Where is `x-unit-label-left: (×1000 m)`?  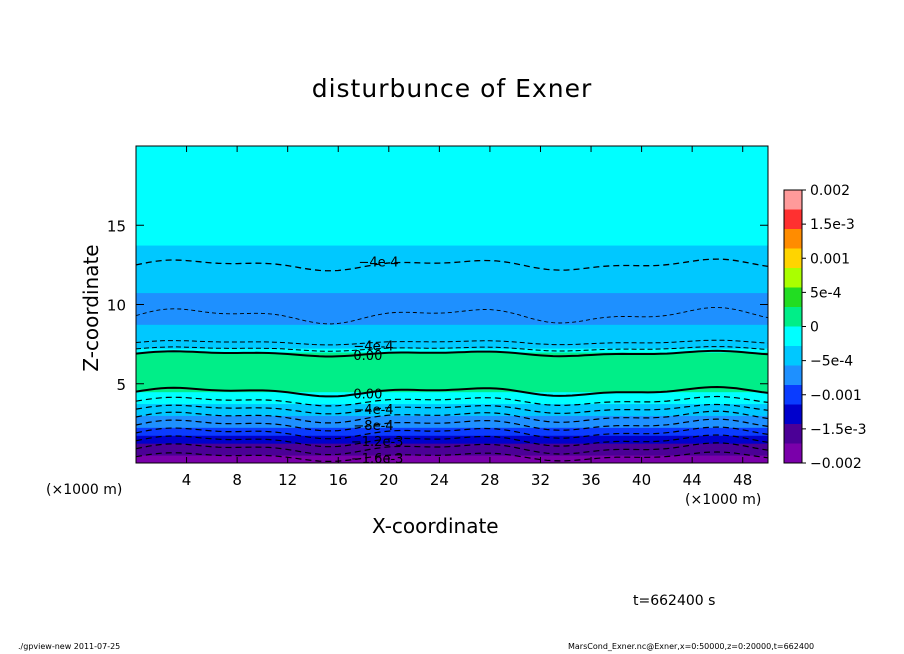 x-unit-label-left: (×1000 m) is located at coordinates (84, 490).